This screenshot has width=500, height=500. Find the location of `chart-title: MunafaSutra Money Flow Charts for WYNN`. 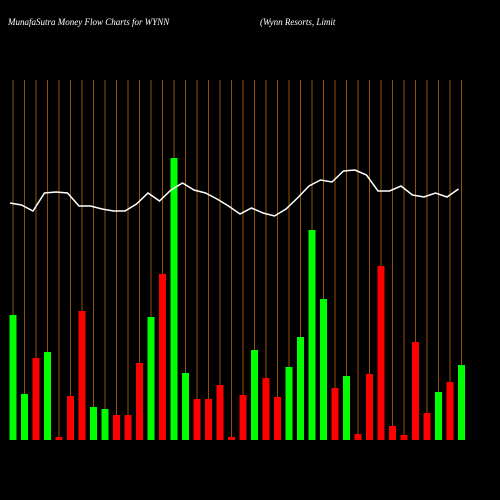

chart-title: MunafaSutra Money Flow Charts for WYNN is located at coordinates (88, 22).